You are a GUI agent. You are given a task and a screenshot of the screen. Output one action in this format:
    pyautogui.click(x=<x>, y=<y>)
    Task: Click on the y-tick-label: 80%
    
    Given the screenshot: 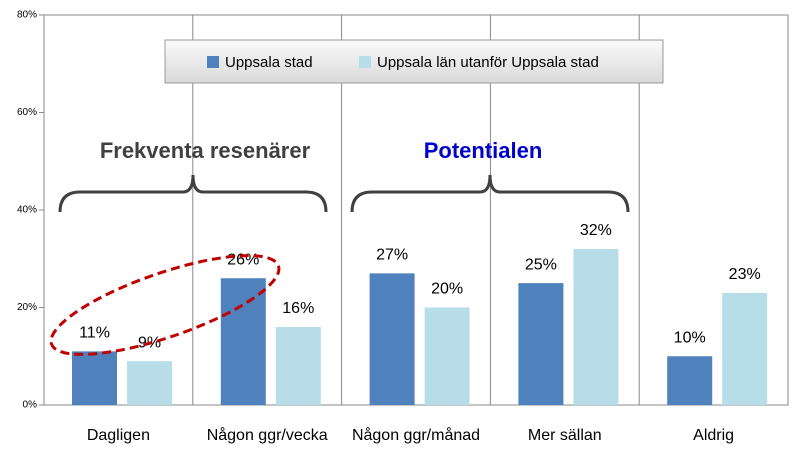 What is the action you would take?
    pyautogui.click(x=27, y=15)
    